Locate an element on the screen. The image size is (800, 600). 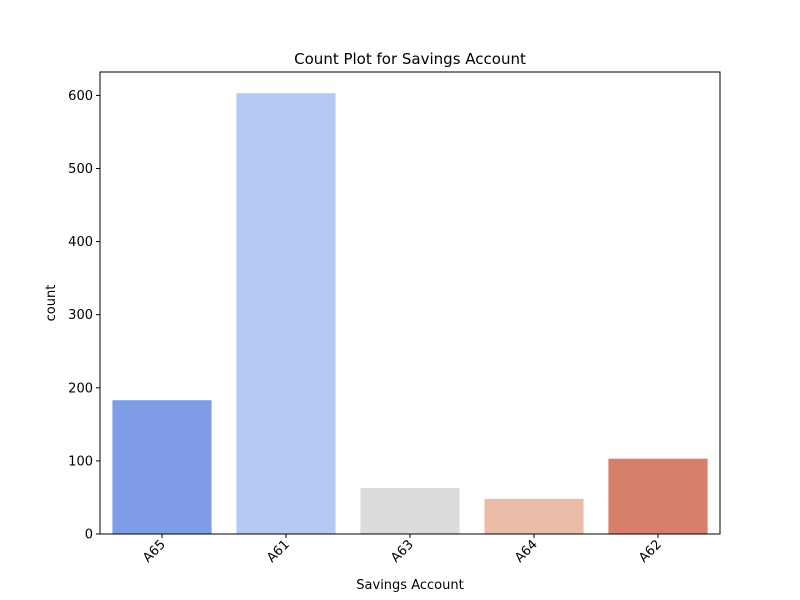
x-tick-label-a64: A64 is located at coordinates (526, 551).